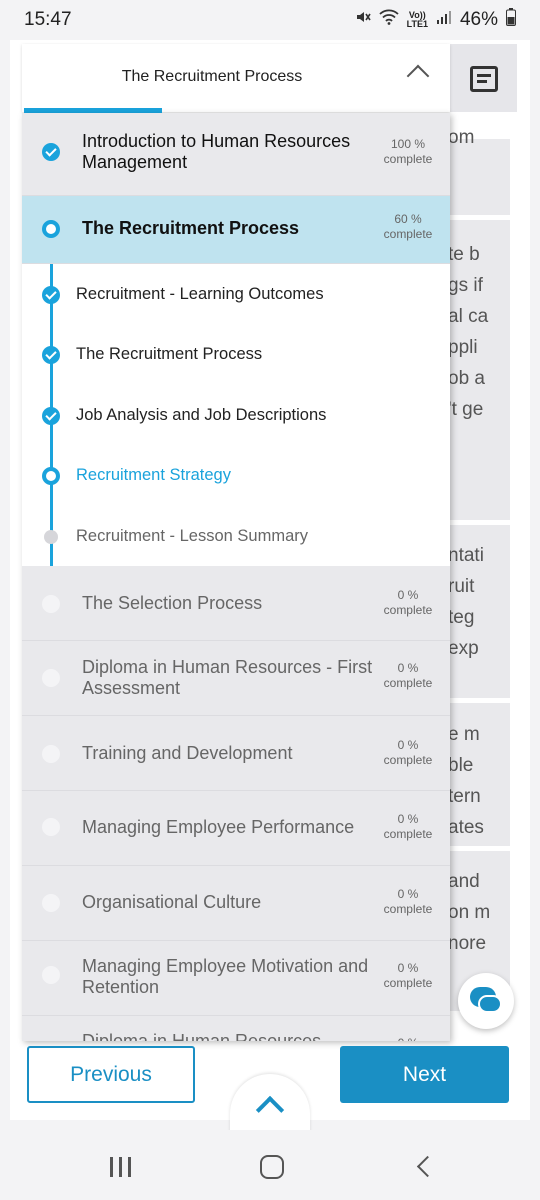  Describe the element at coordinates (466, 409) in the screenshot. I see `content-text: 't ge` at that location.